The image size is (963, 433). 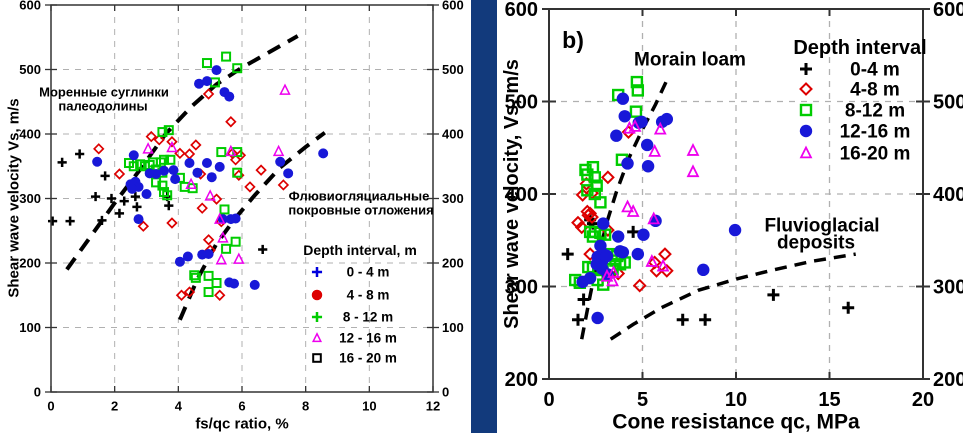 What do you see at coordinates (13, 197) in the screenshot?
I see `y-axis-label: Shear wave velocity Vs, m/s` at bounding box center [13, 197].